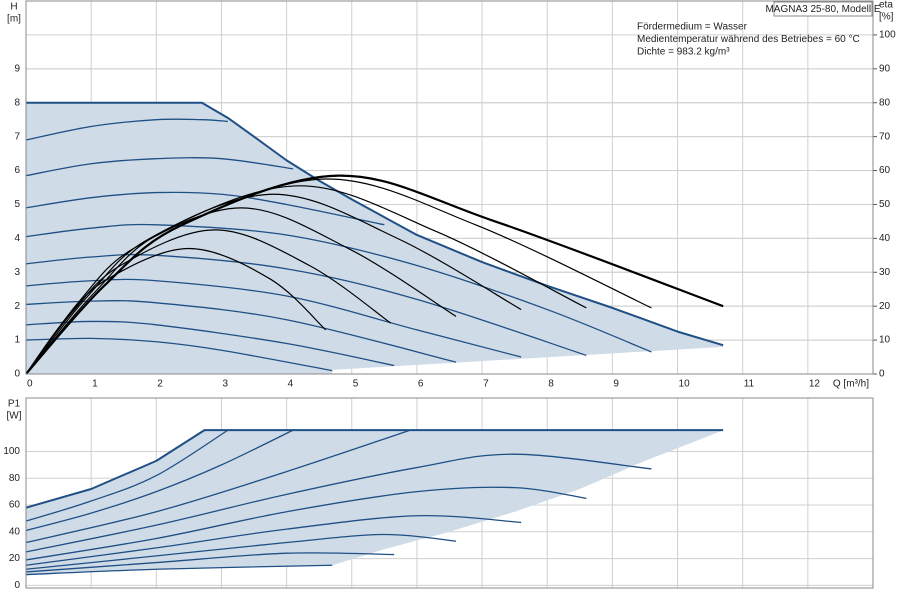  I want to click on y2-tick-label: 60, so click(885, 170).